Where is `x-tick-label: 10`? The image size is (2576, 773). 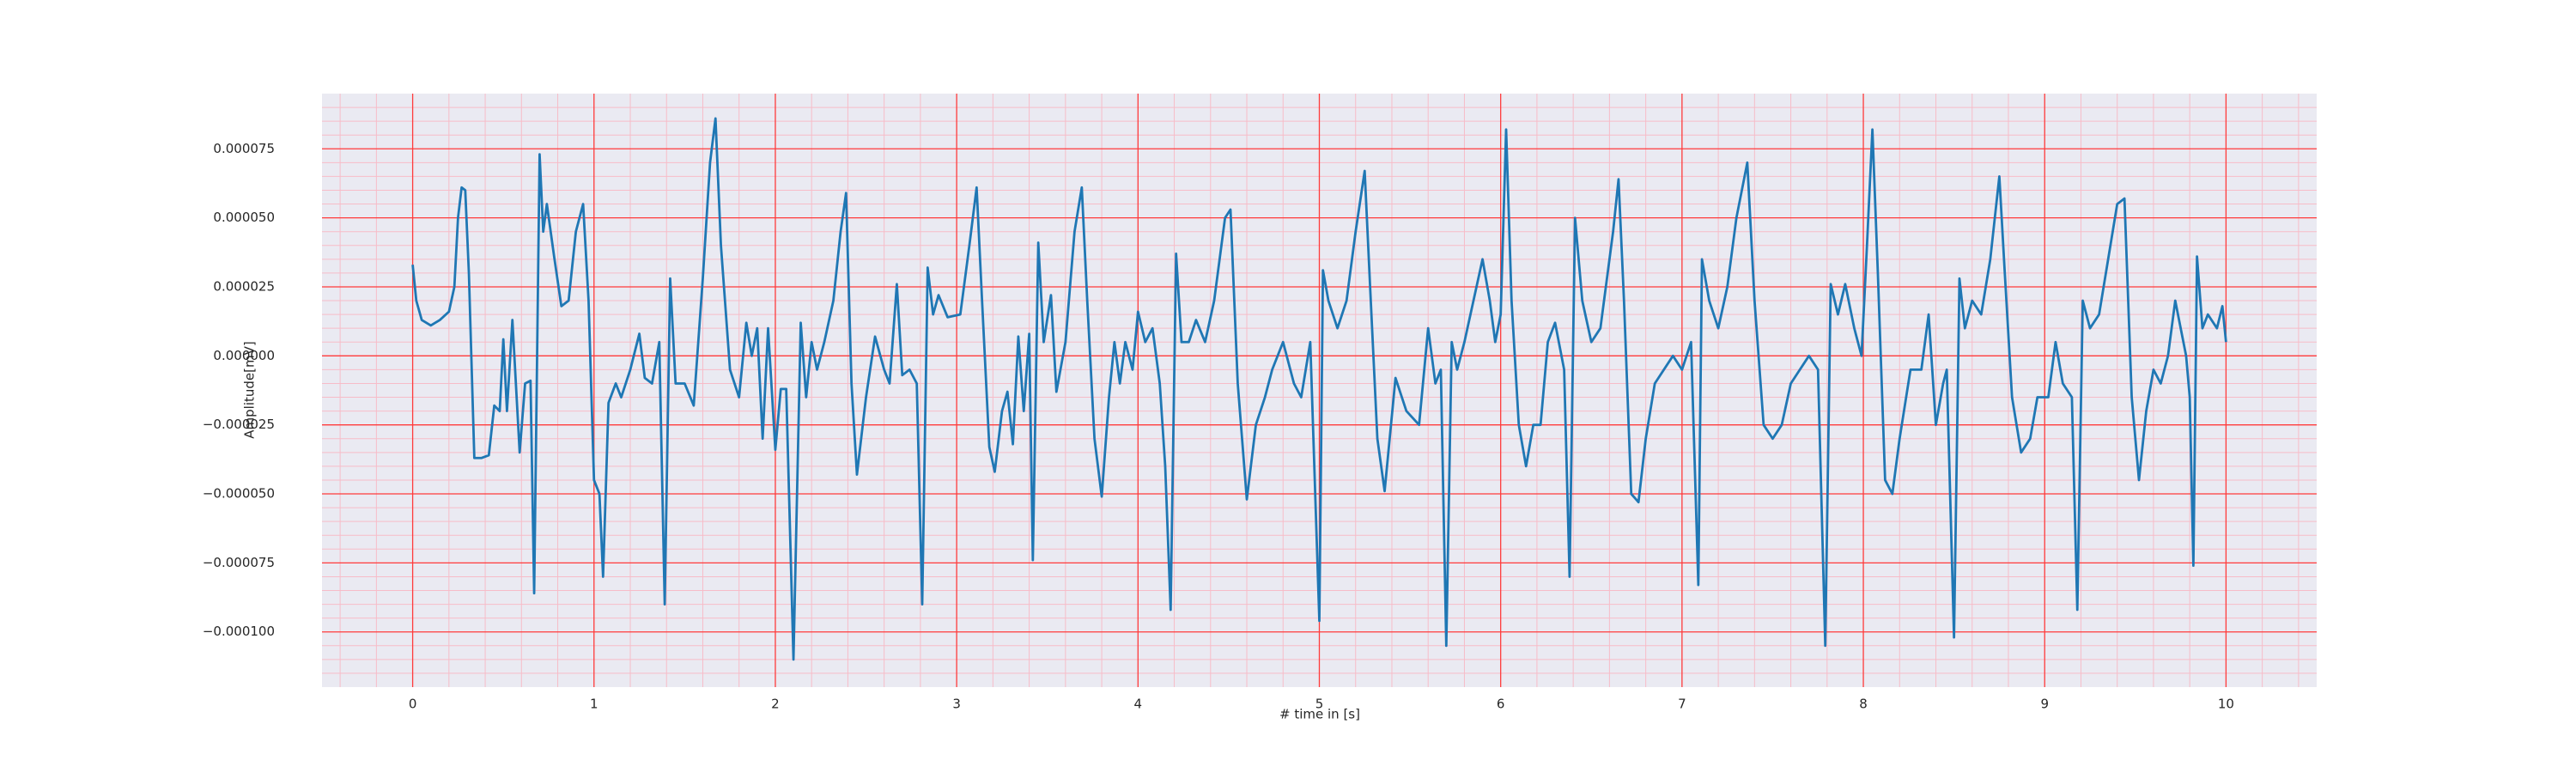 x-tick-label: 10 is located at coordinates (2226, 704).